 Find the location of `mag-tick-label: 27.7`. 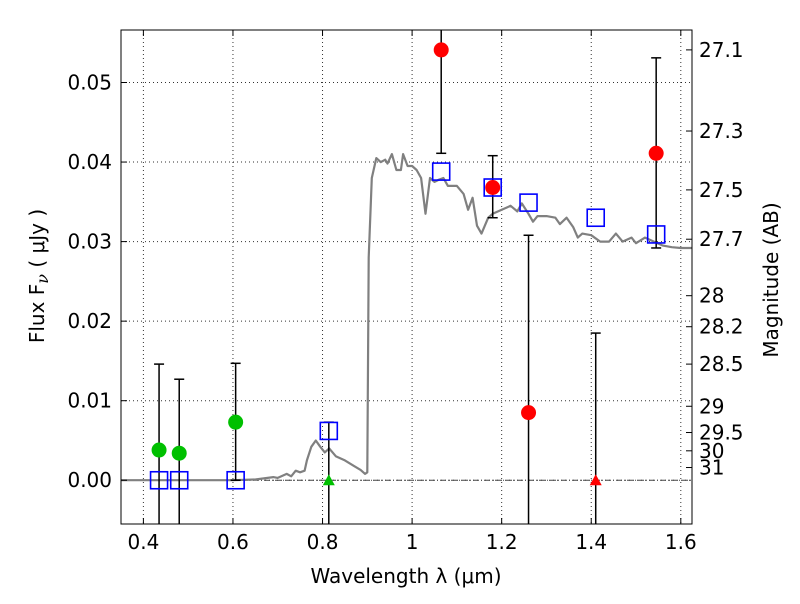

mag-tick-label: 27.7 is located at coordinates (721, 239).